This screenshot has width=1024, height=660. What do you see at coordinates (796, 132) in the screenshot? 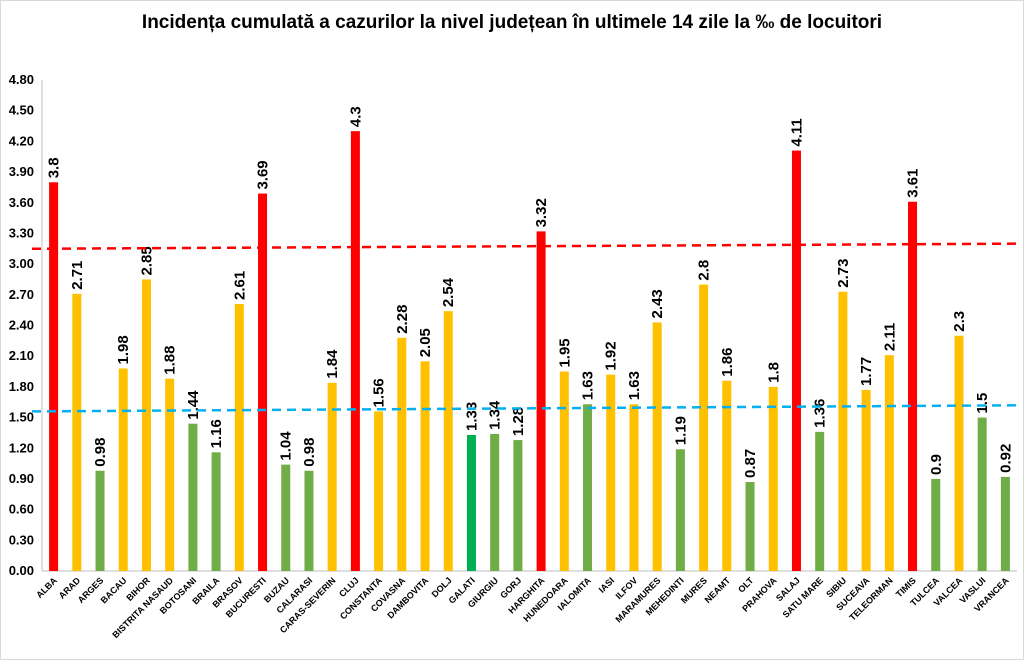
I see `data-label: 4.11` at bounding box center [796, 132].